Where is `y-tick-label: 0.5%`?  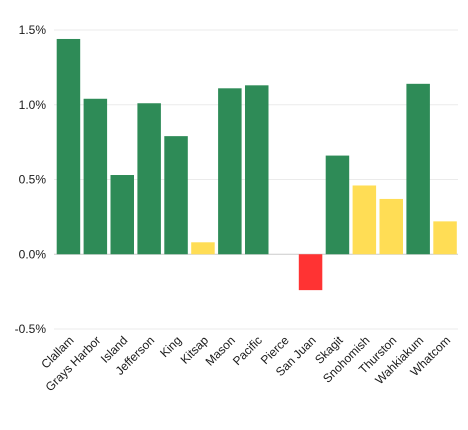
y-tick-label: 0.5% is located at coordinates (33, 180).